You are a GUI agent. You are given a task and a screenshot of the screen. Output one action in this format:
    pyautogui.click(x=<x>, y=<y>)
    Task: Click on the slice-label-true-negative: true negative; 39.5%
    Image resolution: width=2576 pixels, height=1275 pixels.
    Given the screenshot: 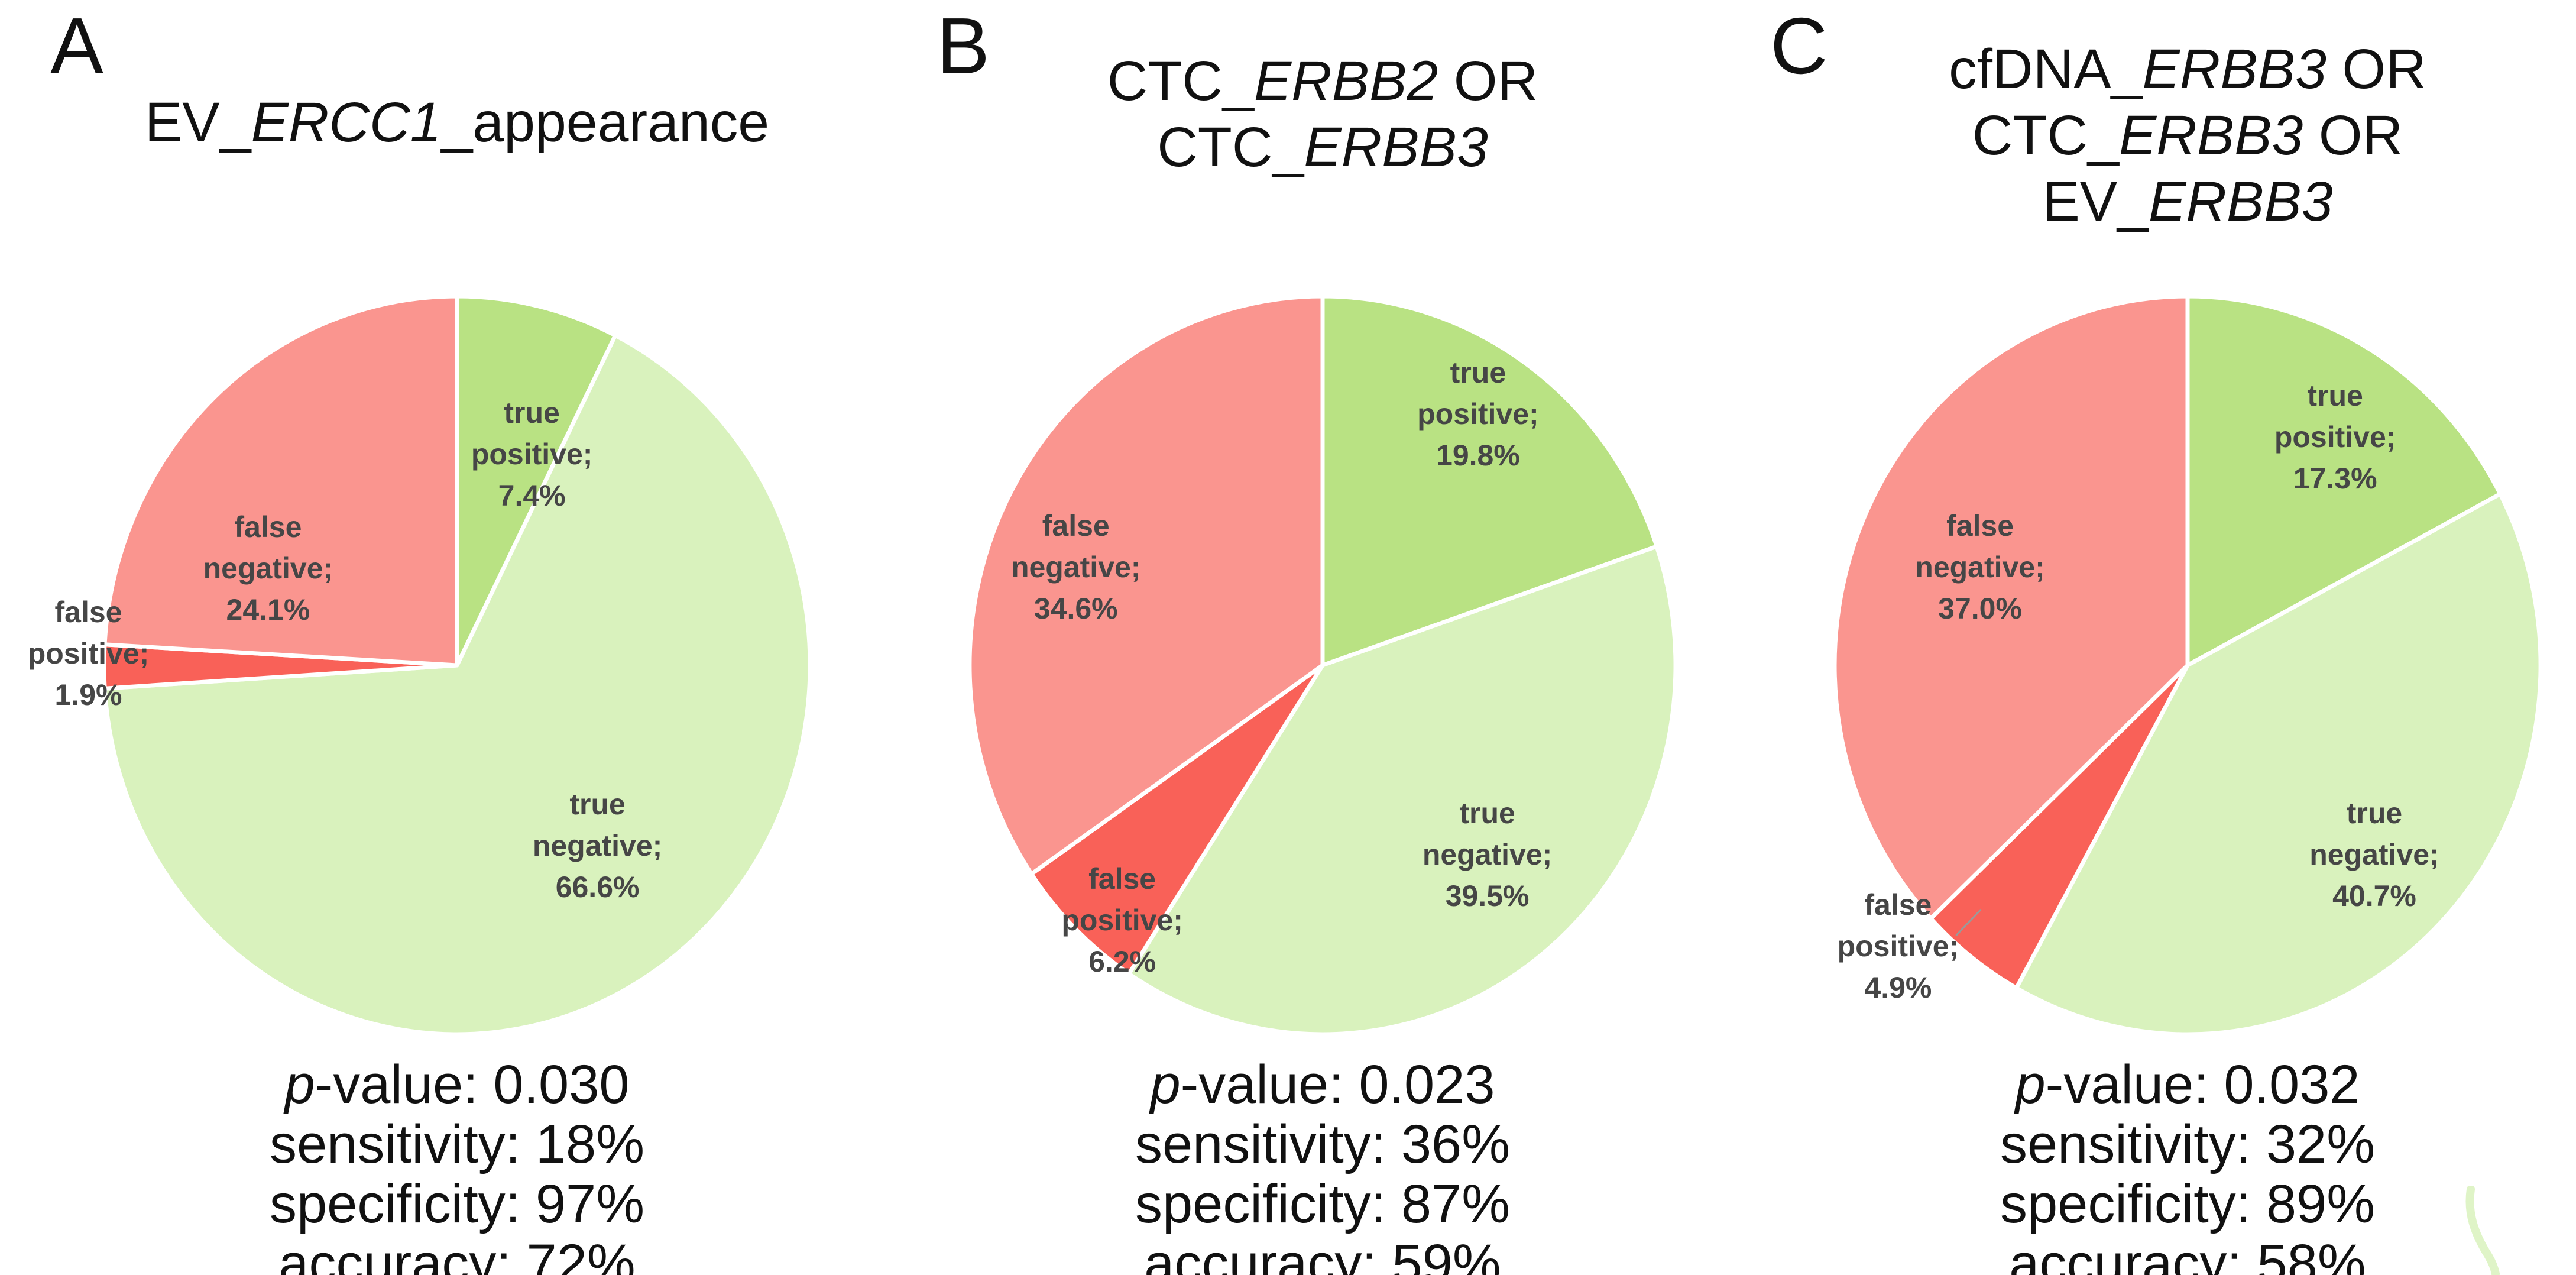 What is the action you would take?
    pyautogui.click(x=1487, y=854)
    